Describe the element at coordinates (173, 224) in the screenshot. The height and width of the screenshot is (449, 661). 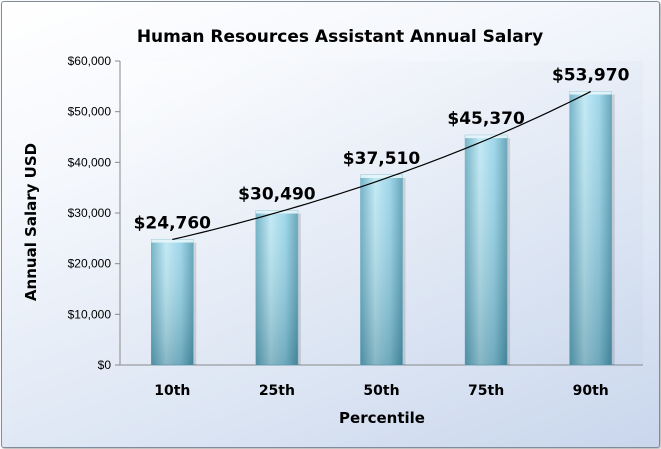
I see `data-label: $24,760` at that location.